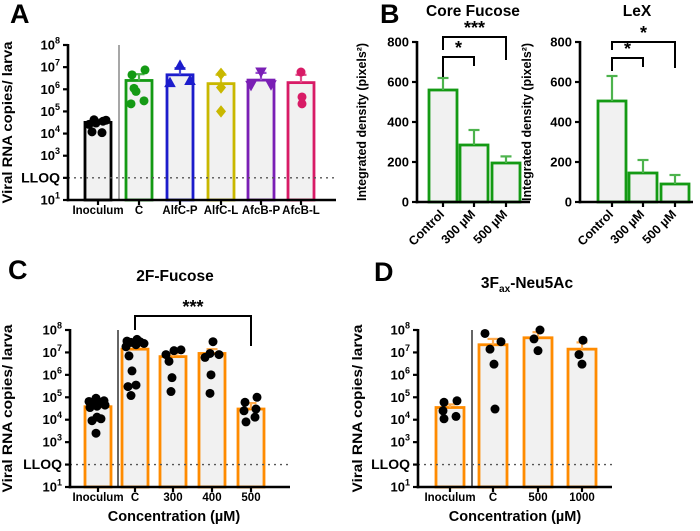 The image size is (700, 531). Describe the element at coordinates (542, 283) in the screenshot. I see `title-text: -Neu5Ac` at that location.